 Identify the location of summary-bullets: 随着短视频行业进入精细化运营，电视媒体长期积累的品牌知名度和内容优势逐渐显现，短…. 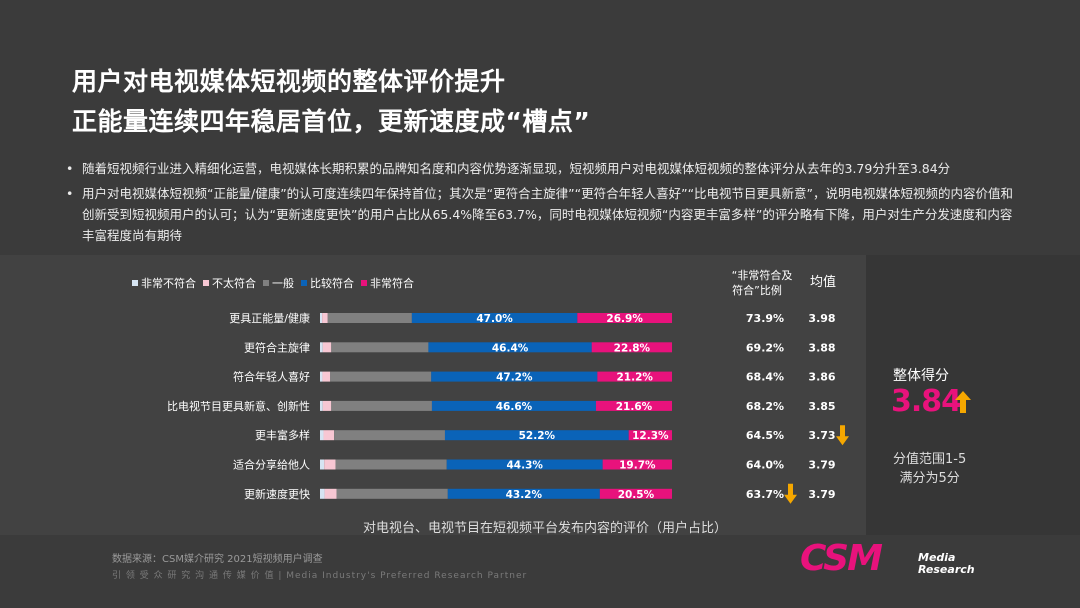
(542, 204).